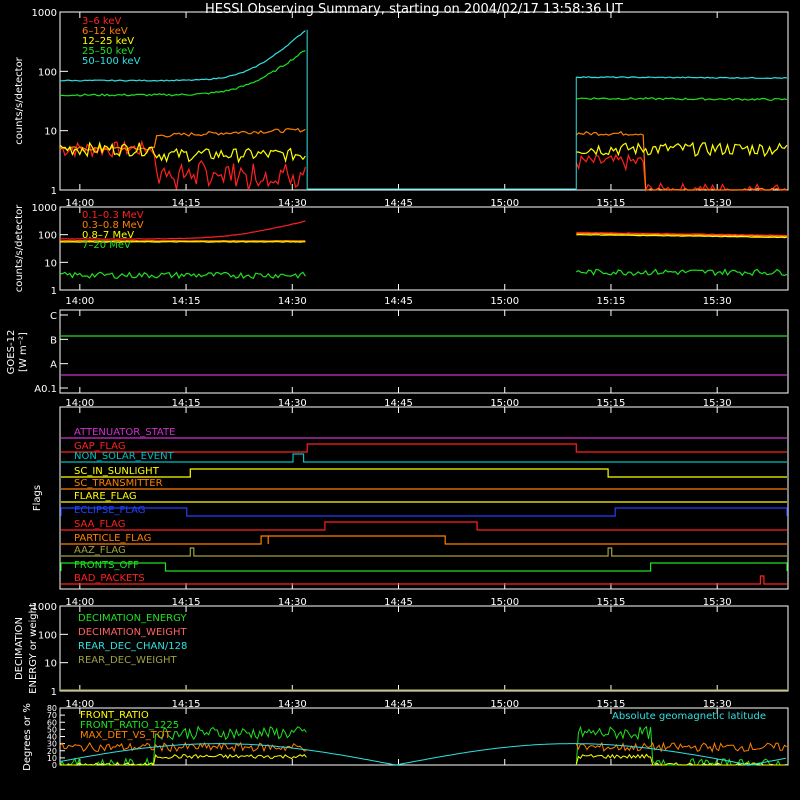 Image resolution: width=800 pixels, height=800 pixels. What do you see at coordinates (53, 365) in the screenshot?
I see `y-tick-label-p3-1: A` at bounding box center [53, 365].